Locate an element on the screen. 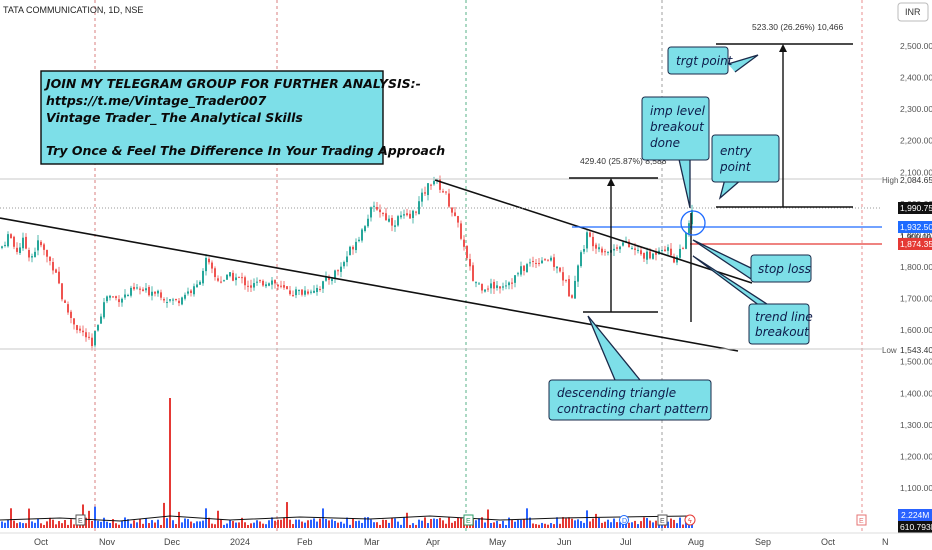 This screenshot has height=550, width=932. y-tick-label: 1,200.00 is located at coordinates (916, 456).